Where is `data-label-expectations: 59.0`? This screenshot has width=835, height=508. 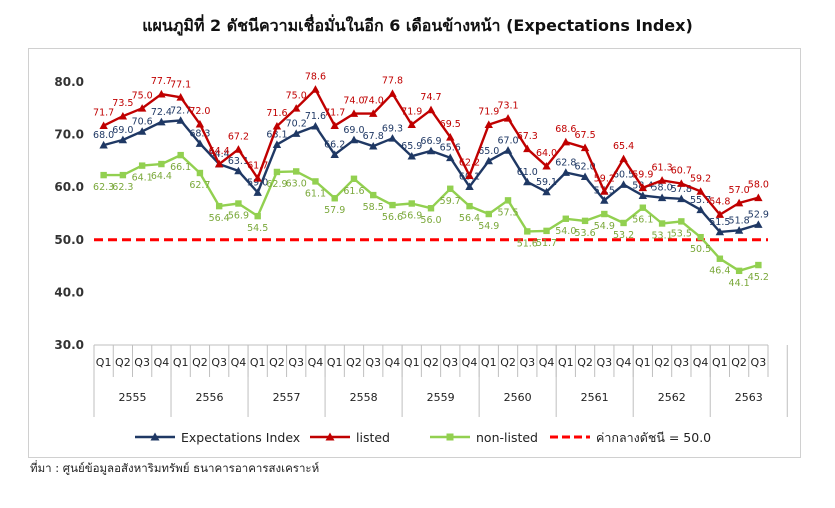 data-label-expectations: 59.0 is located at coordinates (257, 182).